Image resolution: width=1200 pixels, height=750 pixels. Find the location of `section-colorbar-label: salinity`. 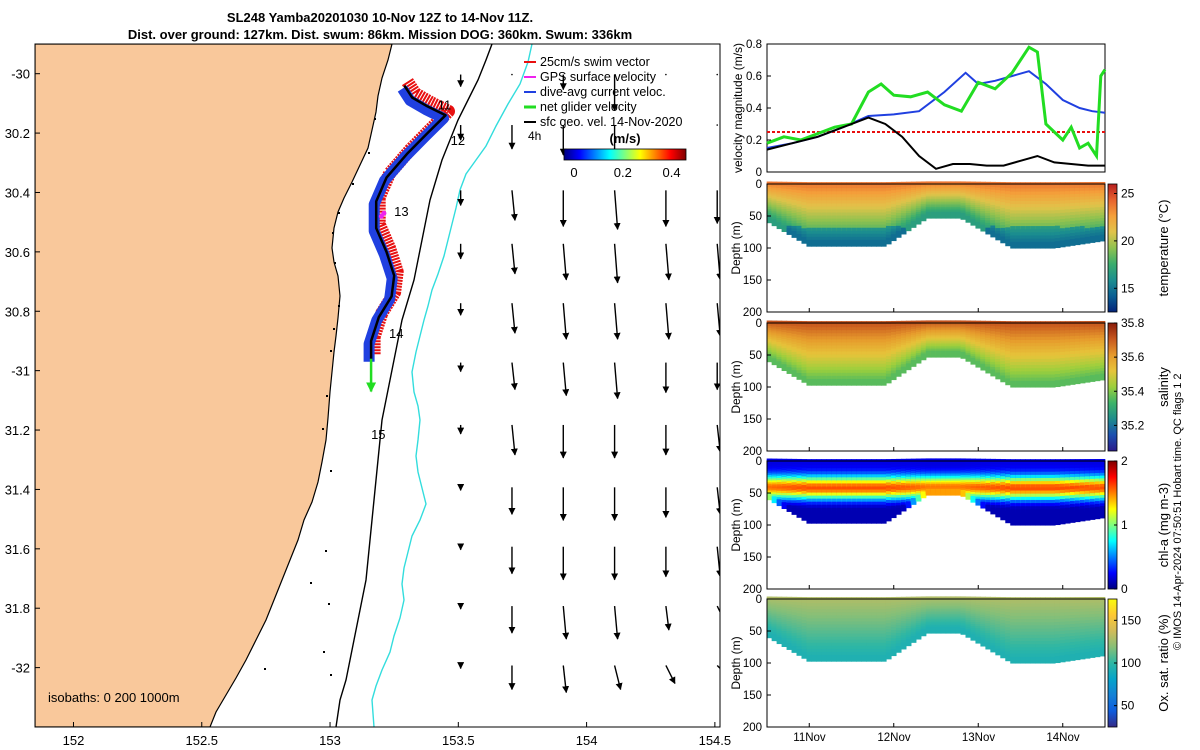

section-colorbar-label: salinity is located at coordinates (1163, 387).